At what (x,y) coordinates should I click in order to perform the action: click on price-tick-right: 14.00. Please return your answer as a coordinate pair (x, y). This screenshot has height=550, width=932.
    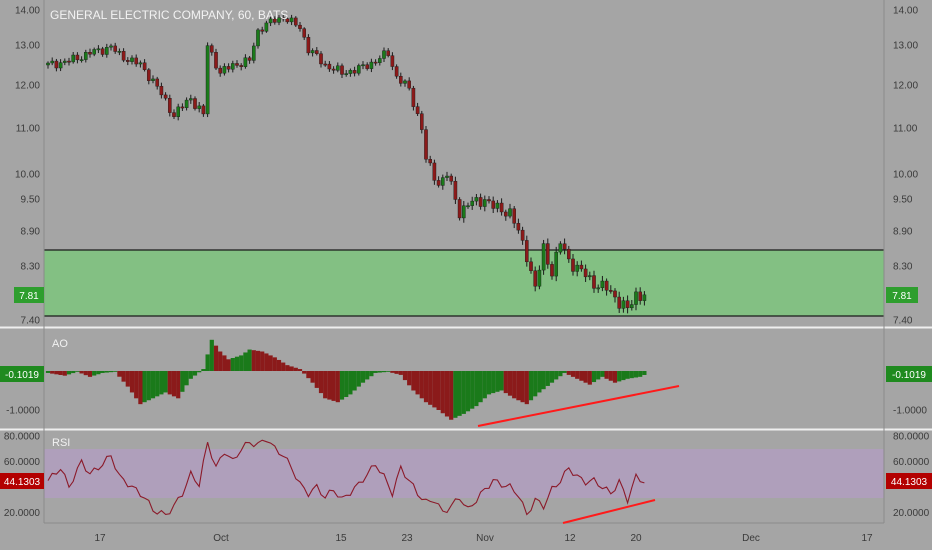
    Looking at the image, I should click on (905, 11).